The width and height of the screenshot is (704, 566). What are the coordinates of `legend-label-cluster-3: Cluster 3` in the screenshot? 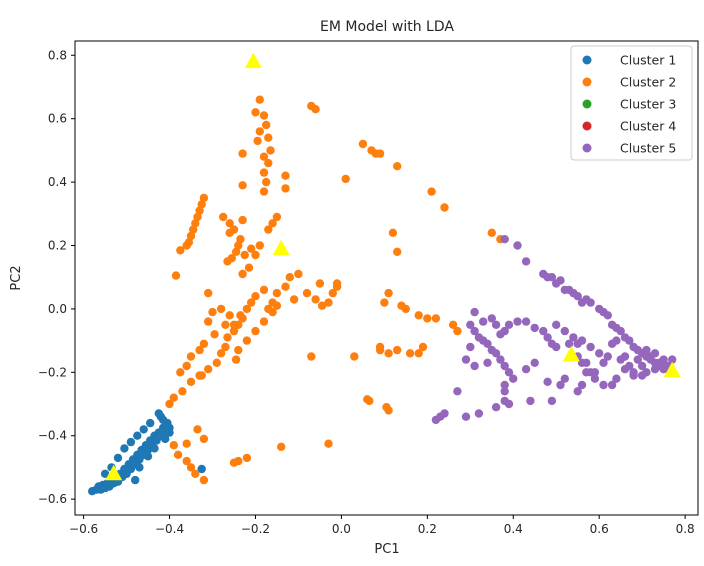 It's located at (648, 104).